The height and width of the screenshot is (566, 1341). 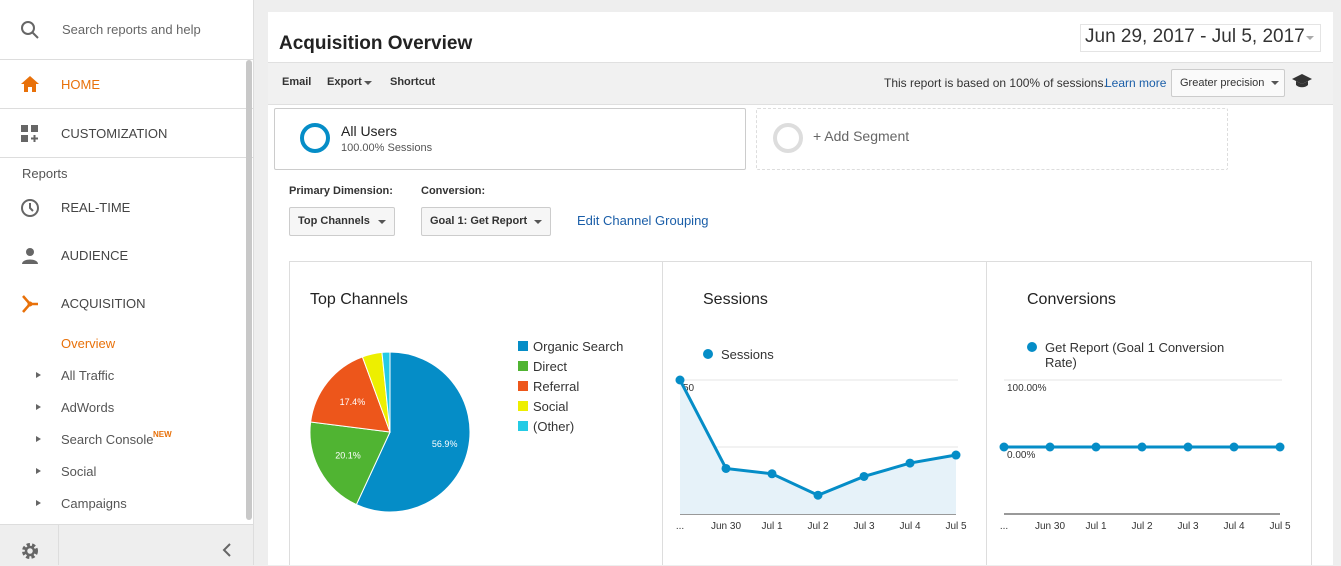 What do you see at coordinates (344, 82) in the screenshot?
I see `export-action: Export` at bounding box center [344, 82].